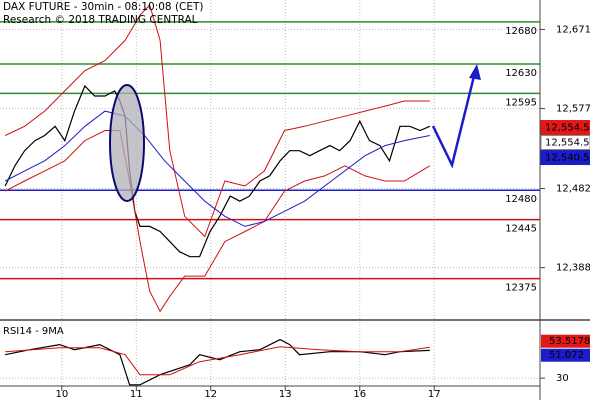  I want to click on x-tick-label: 10, so click(61, 394).